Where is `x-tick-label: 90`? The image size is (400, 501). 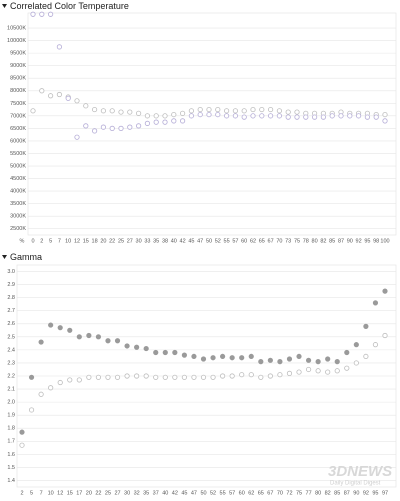 x-tick-label: 90 is located at coordinates (356, 493).